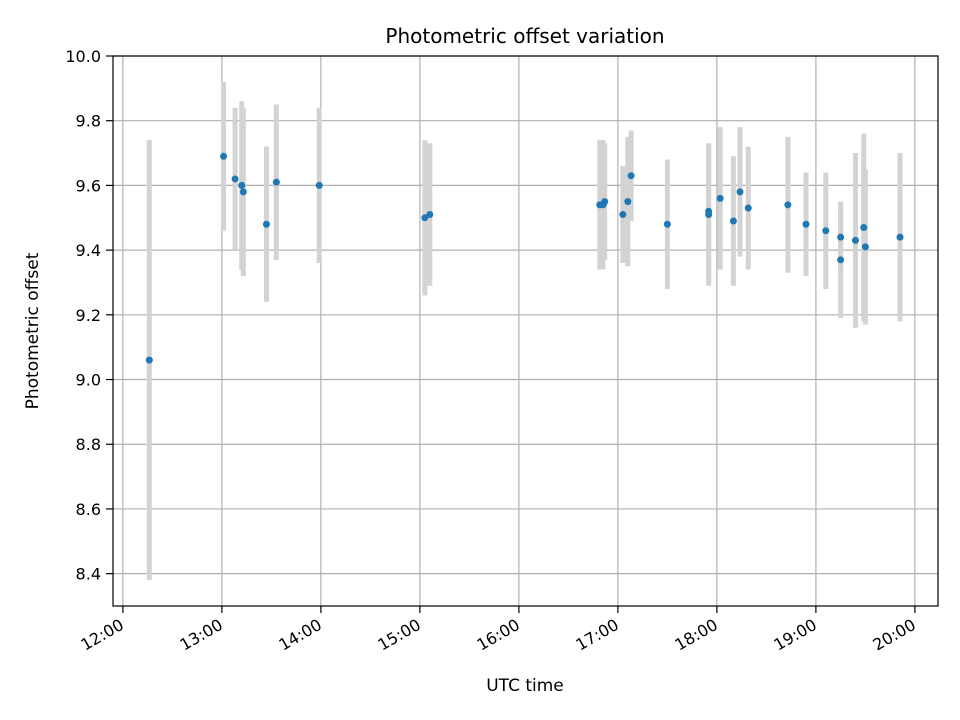 Image resolution: width=960 pixels, height=720 pixels. What do you see at coordinates (88, 444) in the screenshot?
I see `y-tick-label: 8.8` at bounding box center [88, 444].